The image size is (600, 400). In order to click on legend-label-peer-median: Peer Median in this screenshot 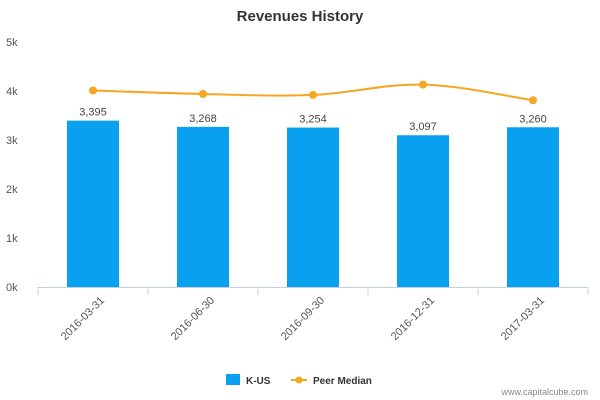, I will do `click(342, 381)`.